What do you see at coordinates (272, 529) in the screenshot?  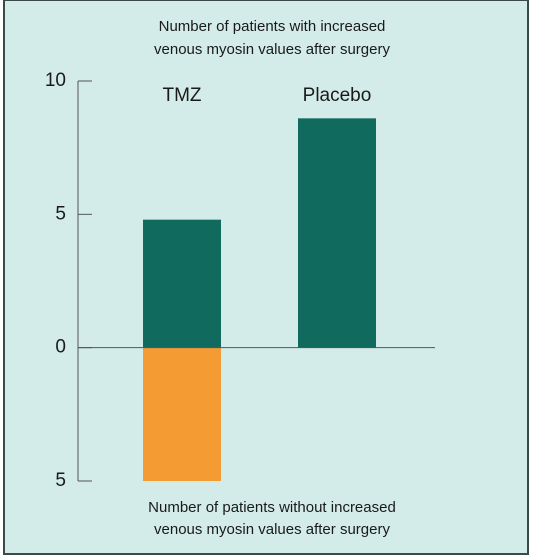 I see `annotation: venous myosin values after surgery` at bounding box center [272, 529].